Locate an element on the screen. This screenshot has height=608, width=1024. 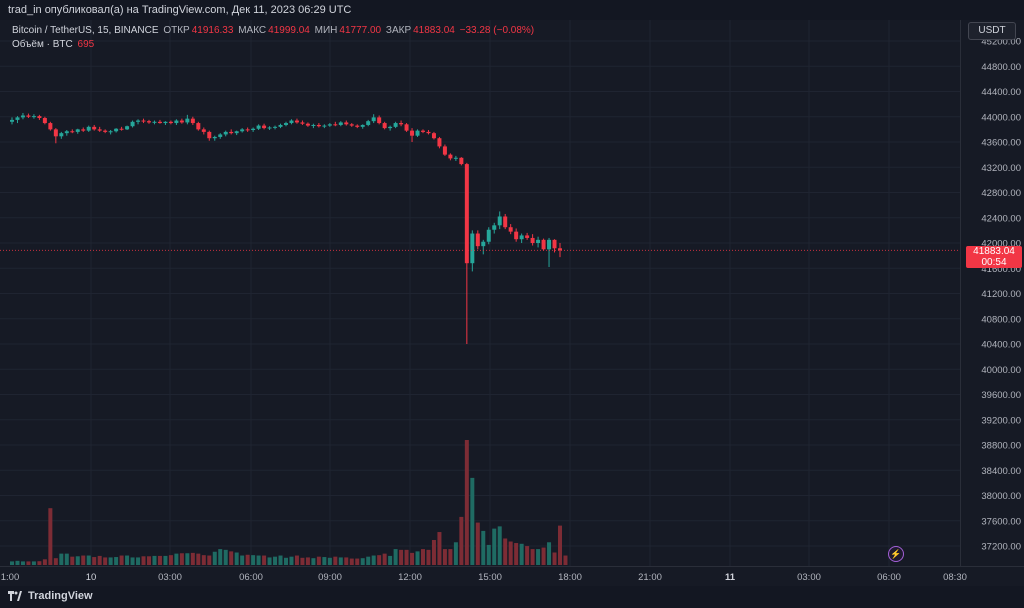
time-tick-label: 09:00 is located at coordinates (330, 577).